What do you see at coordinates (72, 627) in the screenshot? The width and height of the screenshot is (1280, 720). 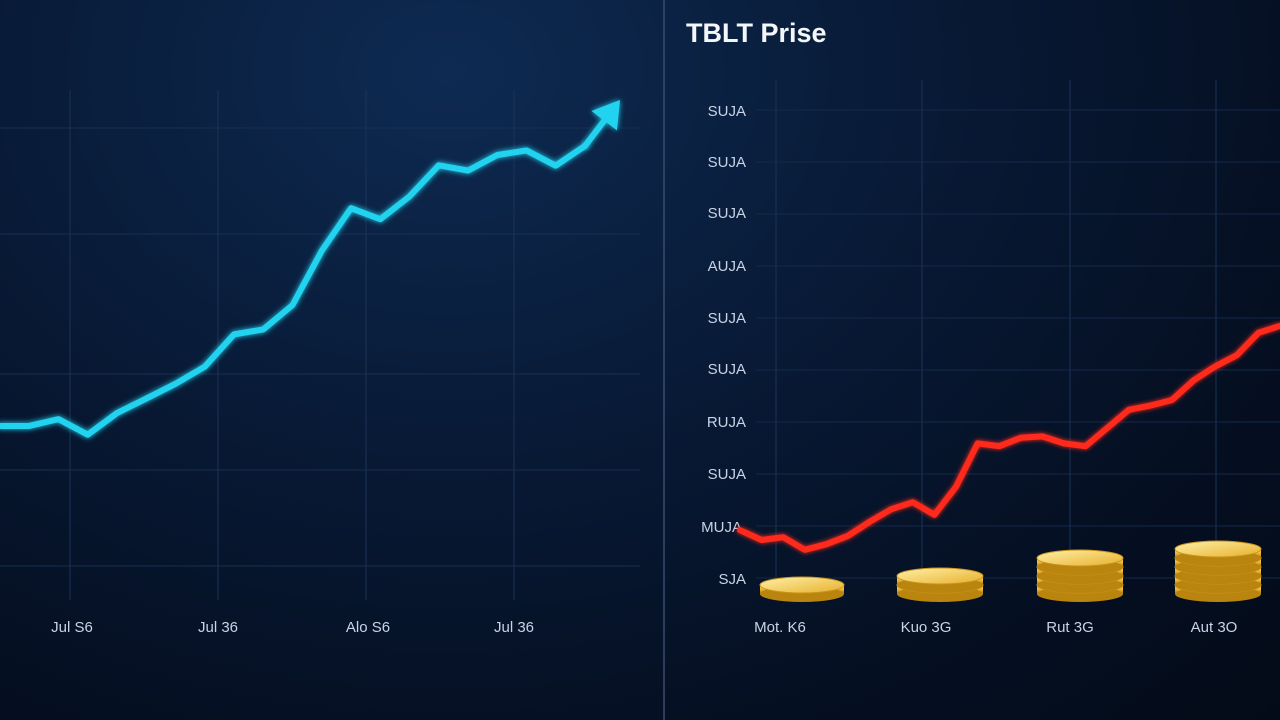 I see `left-x-tick: Jul S6` at bounding box center [72, 627].